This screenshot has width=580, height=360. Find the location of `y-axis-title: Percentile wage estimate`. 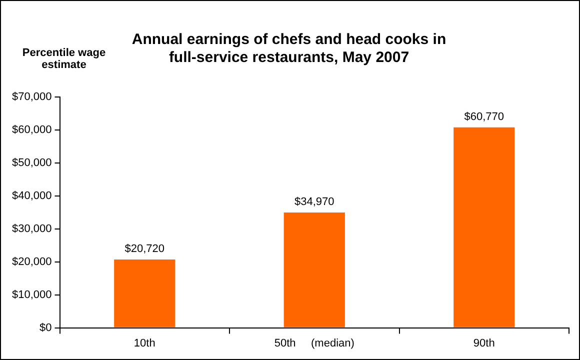

y-axis-title: Percentile wage estimate is located at coordinates (64, 59).